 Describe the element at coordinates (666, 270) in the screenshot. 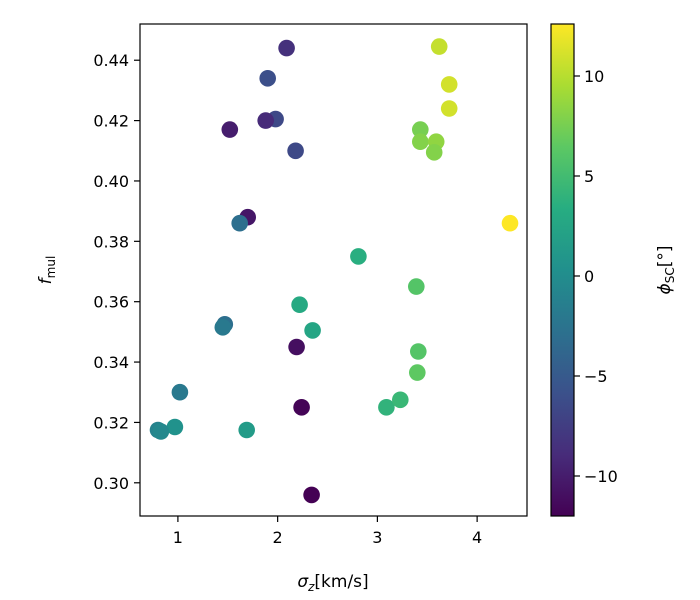

I see `colorbar-label: ϕSC[°]` at that location.